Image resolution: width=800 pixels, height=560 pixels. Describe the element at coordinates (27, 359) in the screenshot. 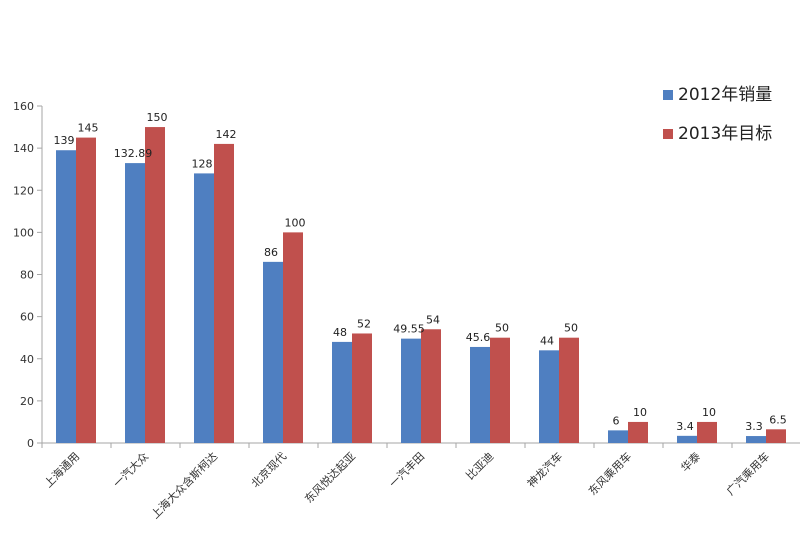

I see `y-tick-label: 40` at that location.